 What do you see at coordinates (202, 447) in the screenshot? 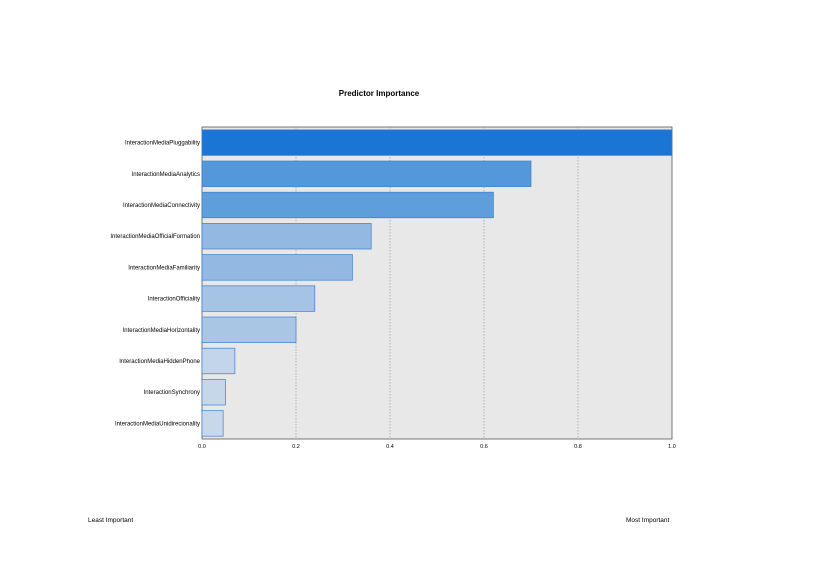
I see `x-tick-label: 0.0` at bounding box center [202, 447].